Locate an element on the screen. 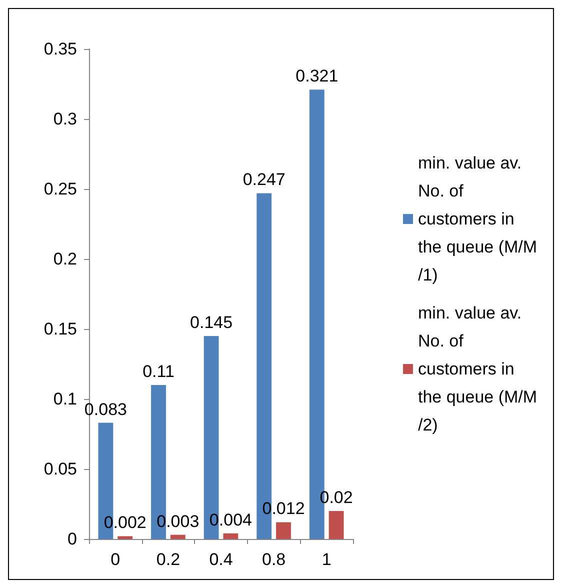 The width and height of the screenshot is (562, 588). x-tick-label: 0 is located at coordinates (115, 559).